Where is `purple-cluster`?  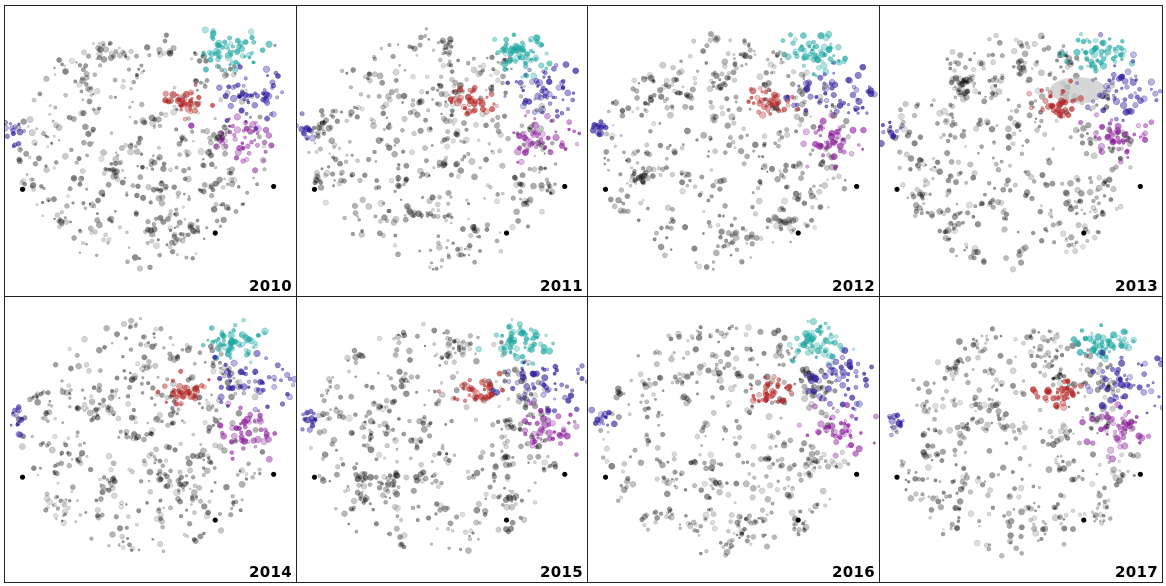 purple-cluster is located at coordinates (833, 140).